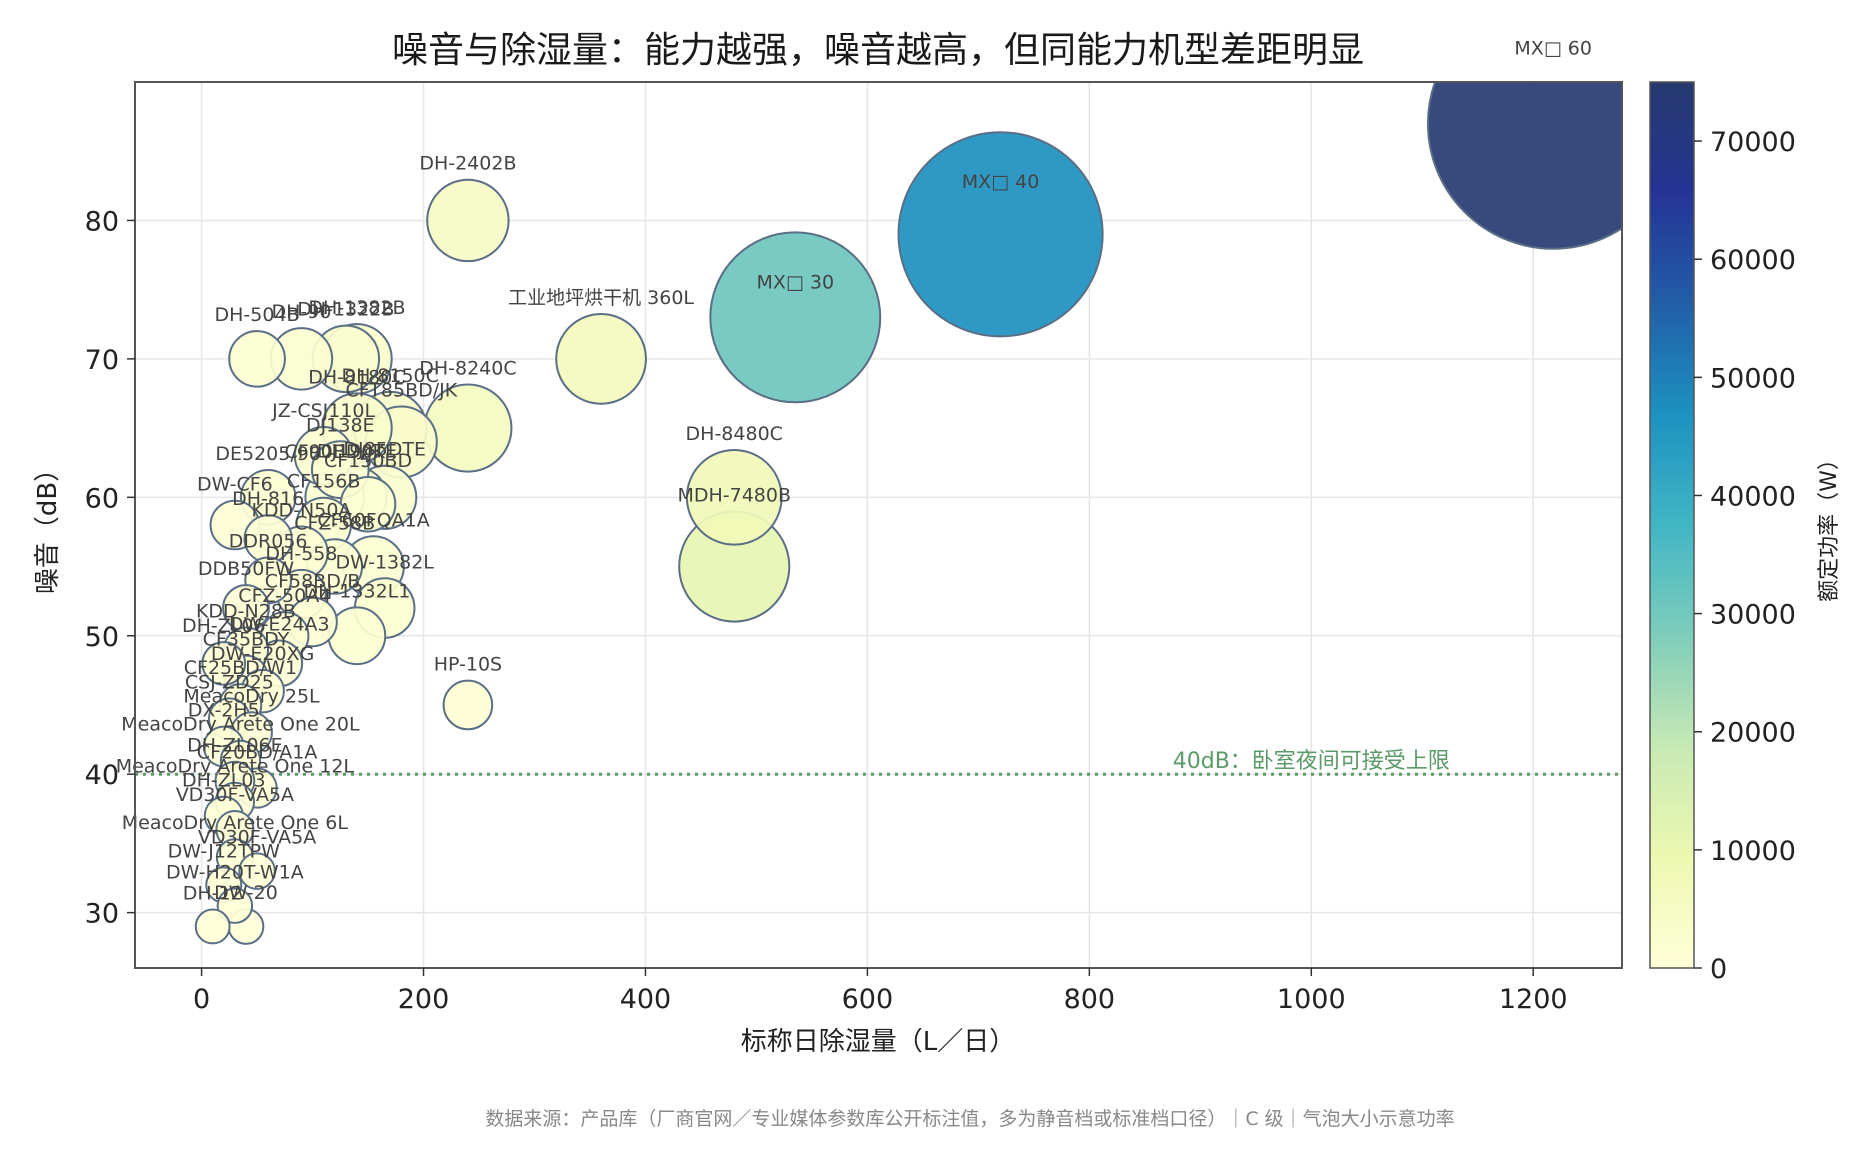 This screenshot has width=1860, height=1154. What do you see at coordinates (1753, 142) in the screenshot?
I see `colorbar-tick-label: 70000` at bounding box center [1753, 142].